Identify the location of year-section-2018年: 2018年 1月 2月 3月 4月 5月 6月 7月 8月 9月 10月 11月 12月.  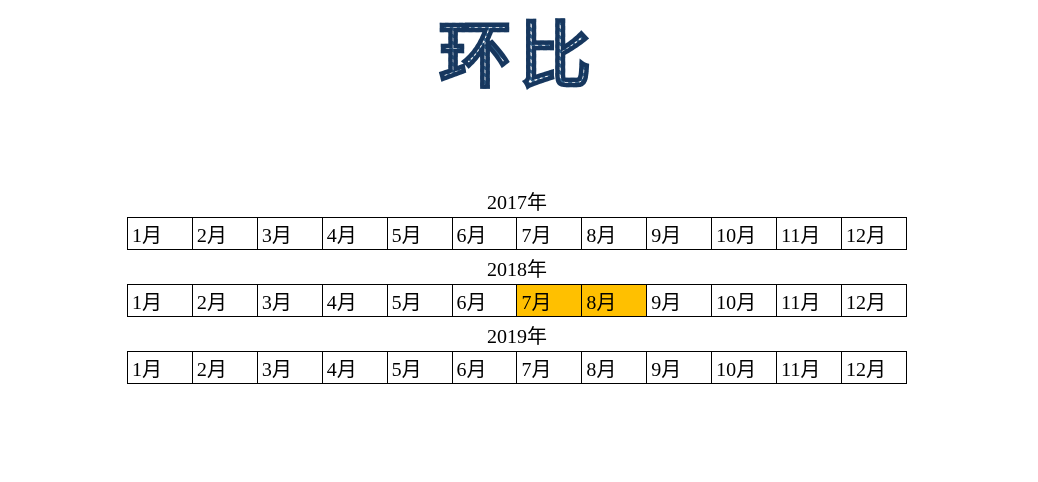
(517, 288).